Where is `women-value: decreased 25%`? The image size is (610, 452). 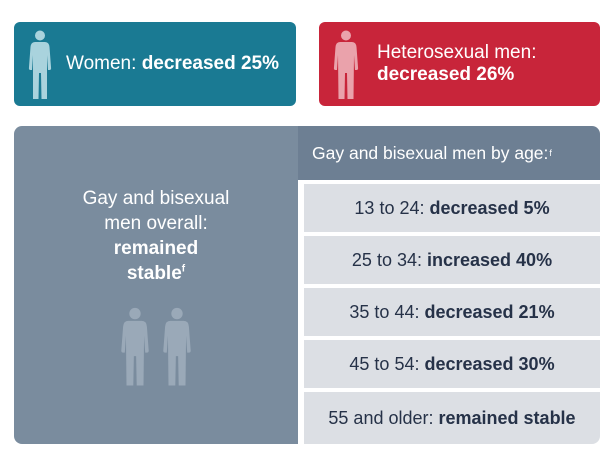
women-value: decreased 25% is located at coordinates (210, 63).